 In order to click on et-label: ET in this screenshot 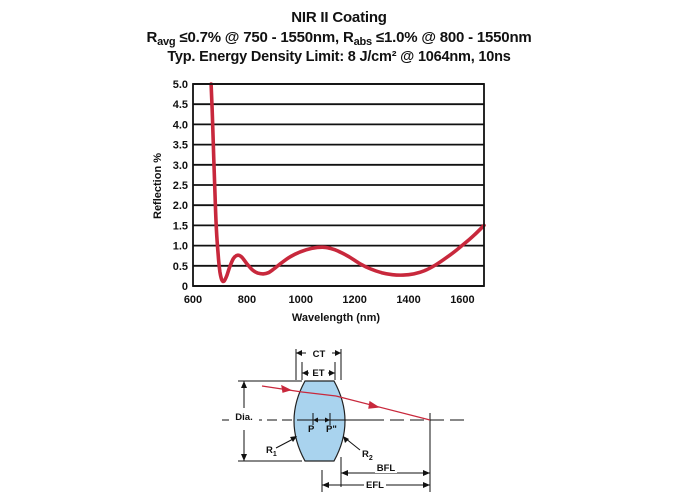, I will do `click(318, 373)`.